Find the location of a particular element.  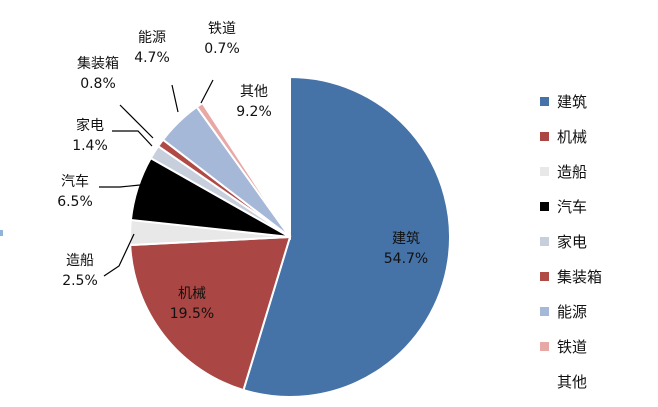

edge-marker is located at coordinates (1, 233).